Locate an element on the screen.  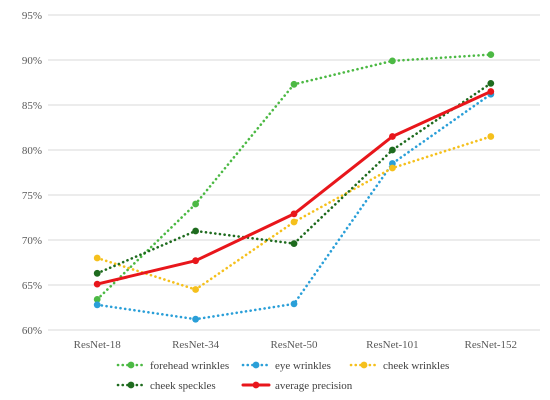
y-tick-label: 90% is located at coordinates (32, 61).